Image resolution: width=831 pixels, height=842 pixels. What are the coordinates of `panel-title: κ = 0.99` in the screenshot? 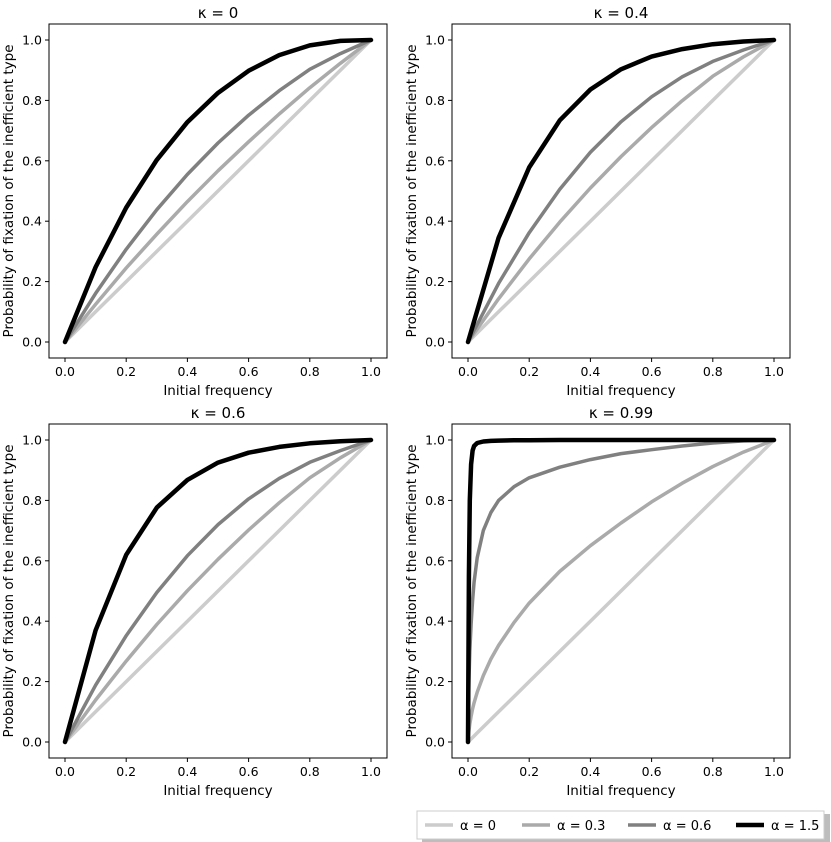 It's located at (621, 413).